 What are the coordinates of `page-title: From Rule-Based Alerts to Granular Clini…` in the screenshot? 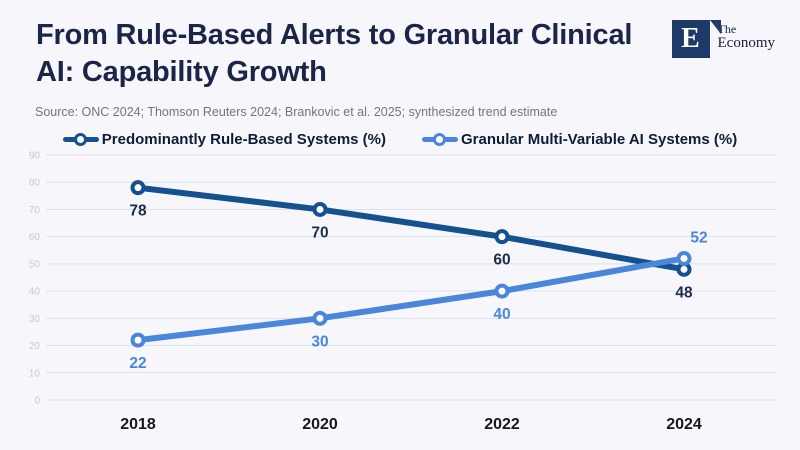 It's located at (334, 53).